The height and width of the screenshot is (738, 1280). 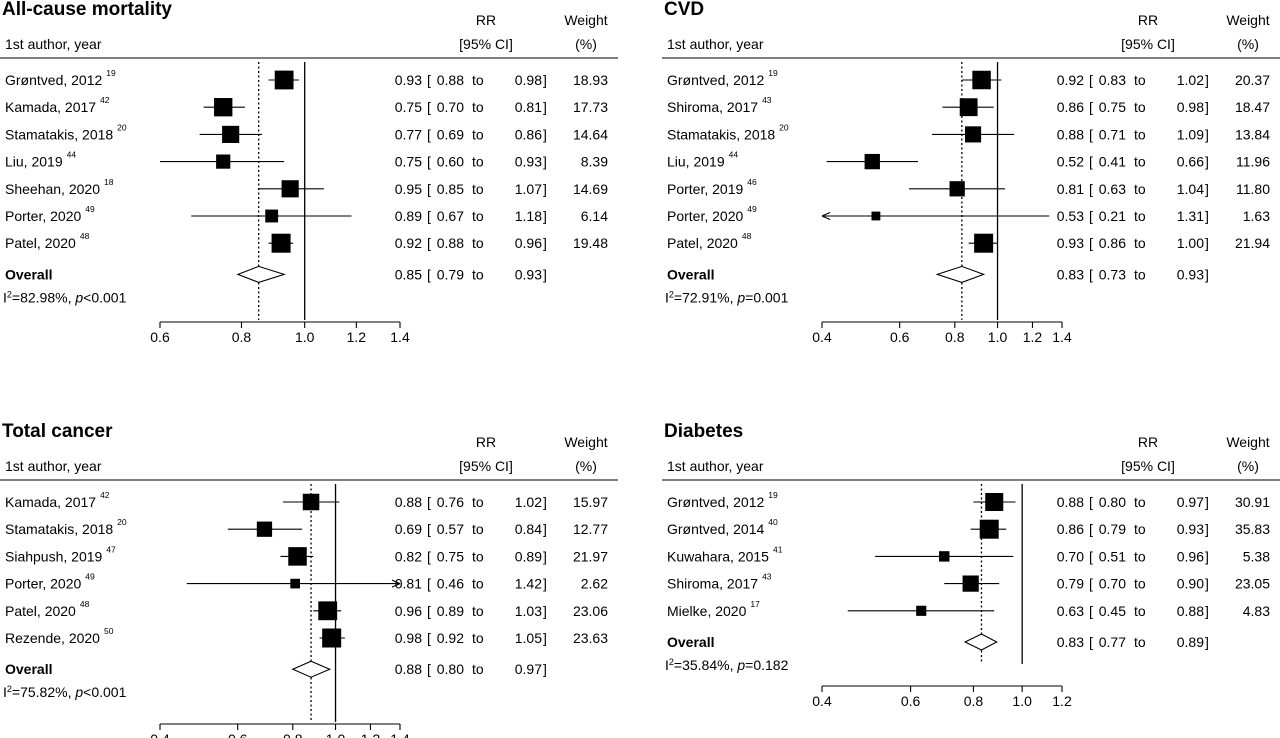 I want to click on study-row: Porter, 2020 49 0.53 [0.21 to 1.31] 1.63, so click(x=968, y=214).